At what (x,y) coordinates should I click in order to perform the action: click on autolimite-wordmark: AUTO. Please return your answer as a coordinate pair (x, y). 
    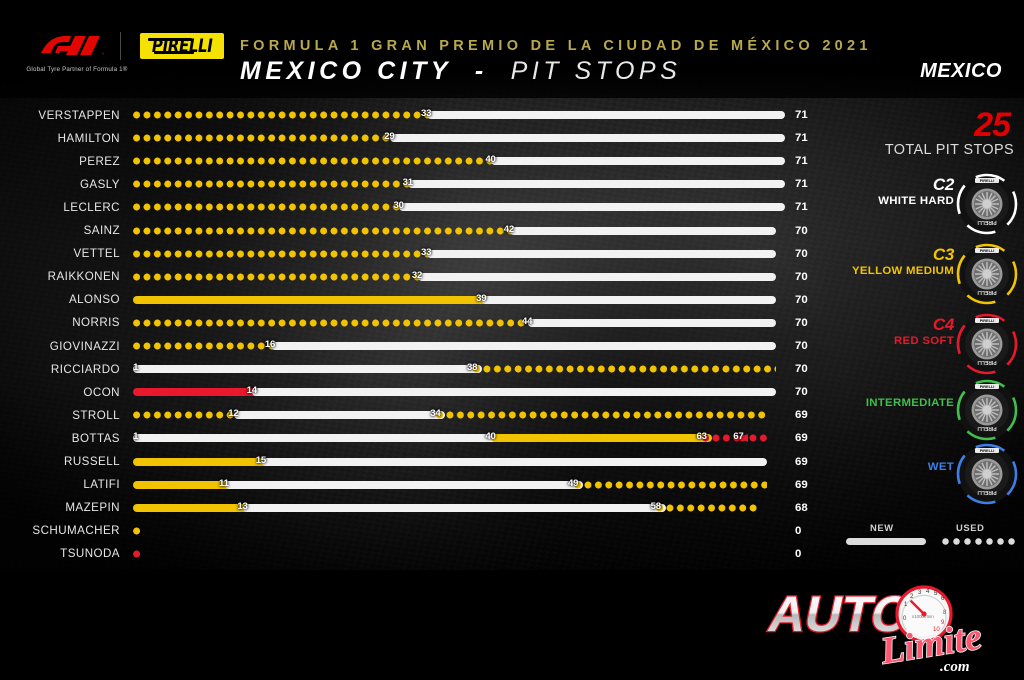
    Looking at the image, I should click on (840, 614).